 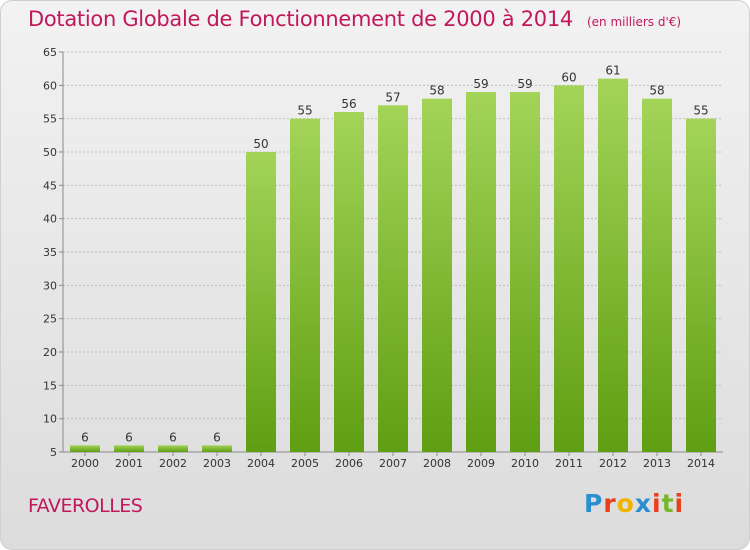 What do you see at coordinates (50, 352) in the screenshot?
I see `y-tick-label: 20` at bounding box center [50, 352].